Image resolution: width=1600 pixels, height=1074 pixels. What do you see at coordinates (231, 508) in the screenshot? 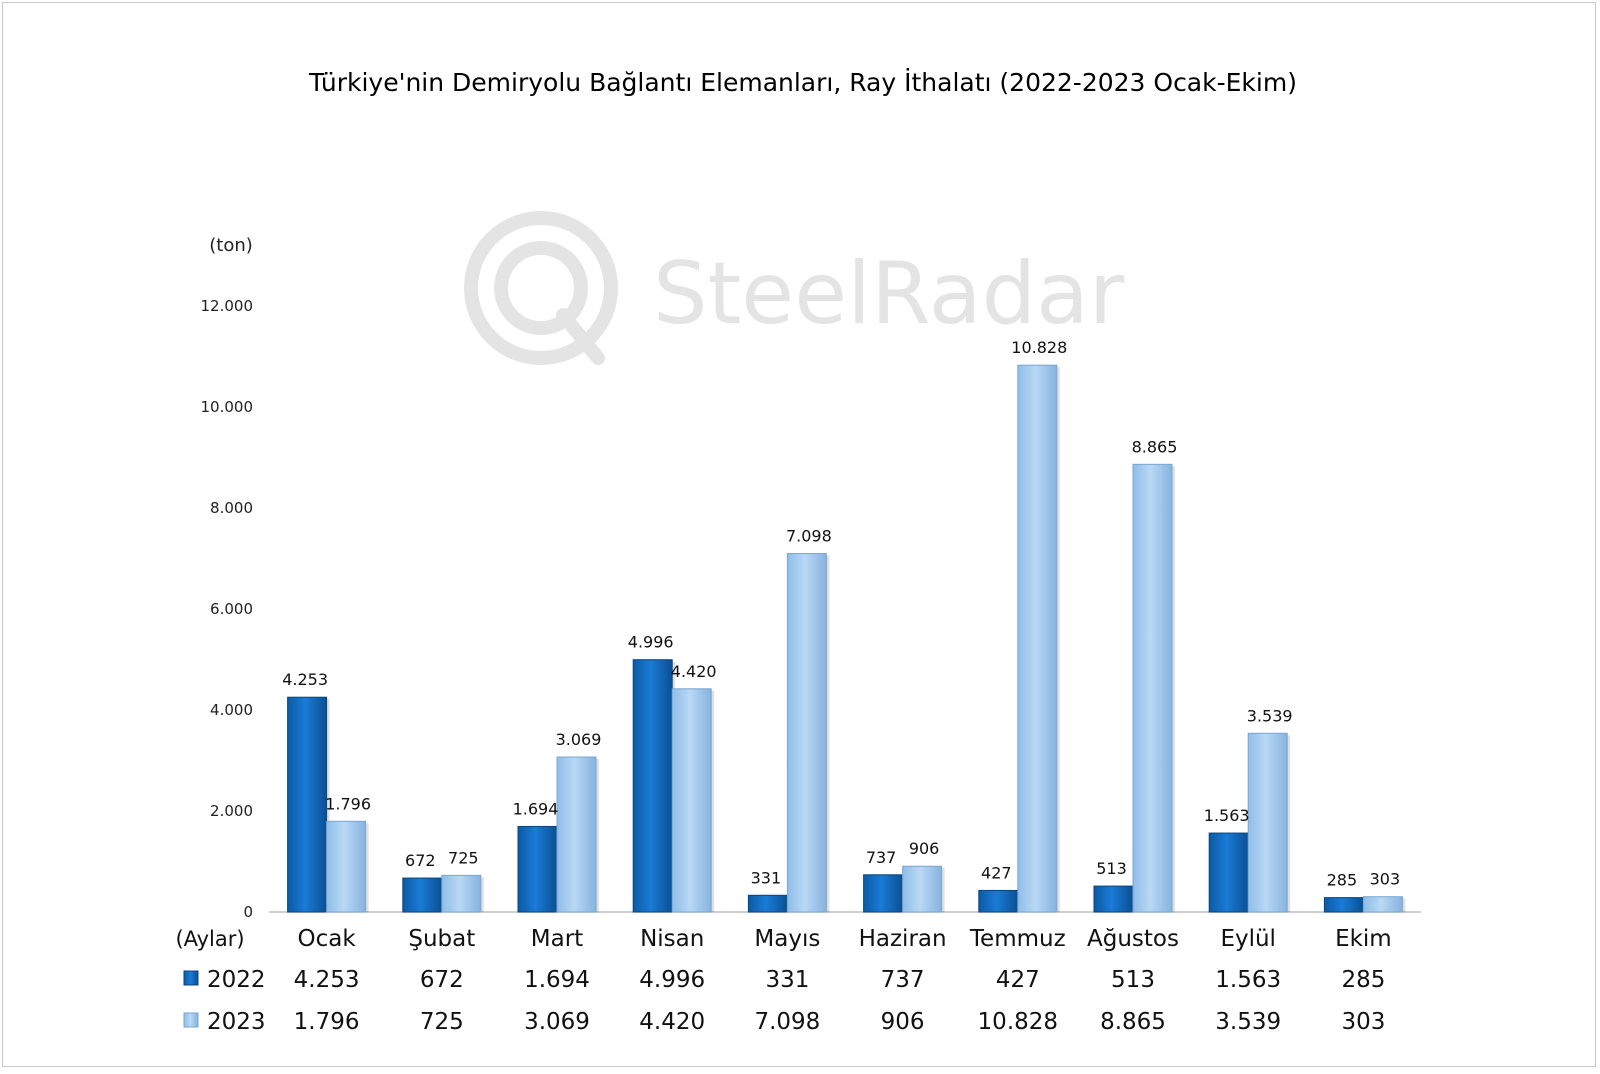
I see `y-tick-label: 8.000` at bounding box center [231, 508].